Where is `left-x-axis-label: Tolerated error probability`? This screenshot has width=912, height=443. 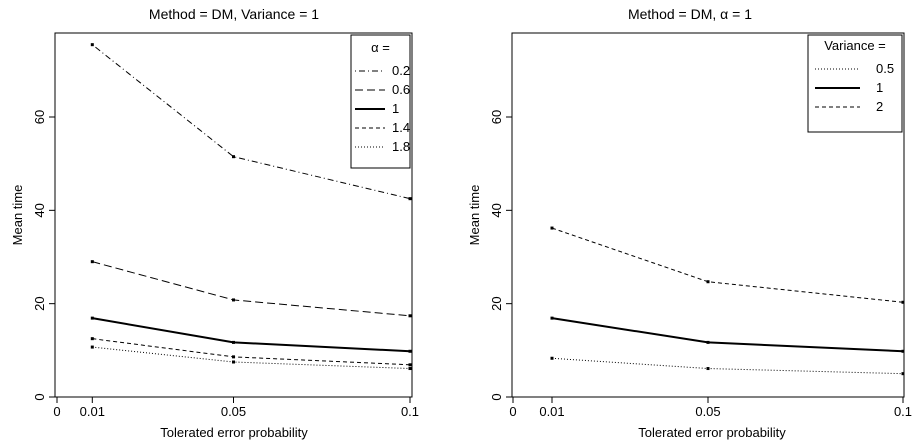
left-x-axis-label: Tolerated error probability is located at coordinates (234, 432).